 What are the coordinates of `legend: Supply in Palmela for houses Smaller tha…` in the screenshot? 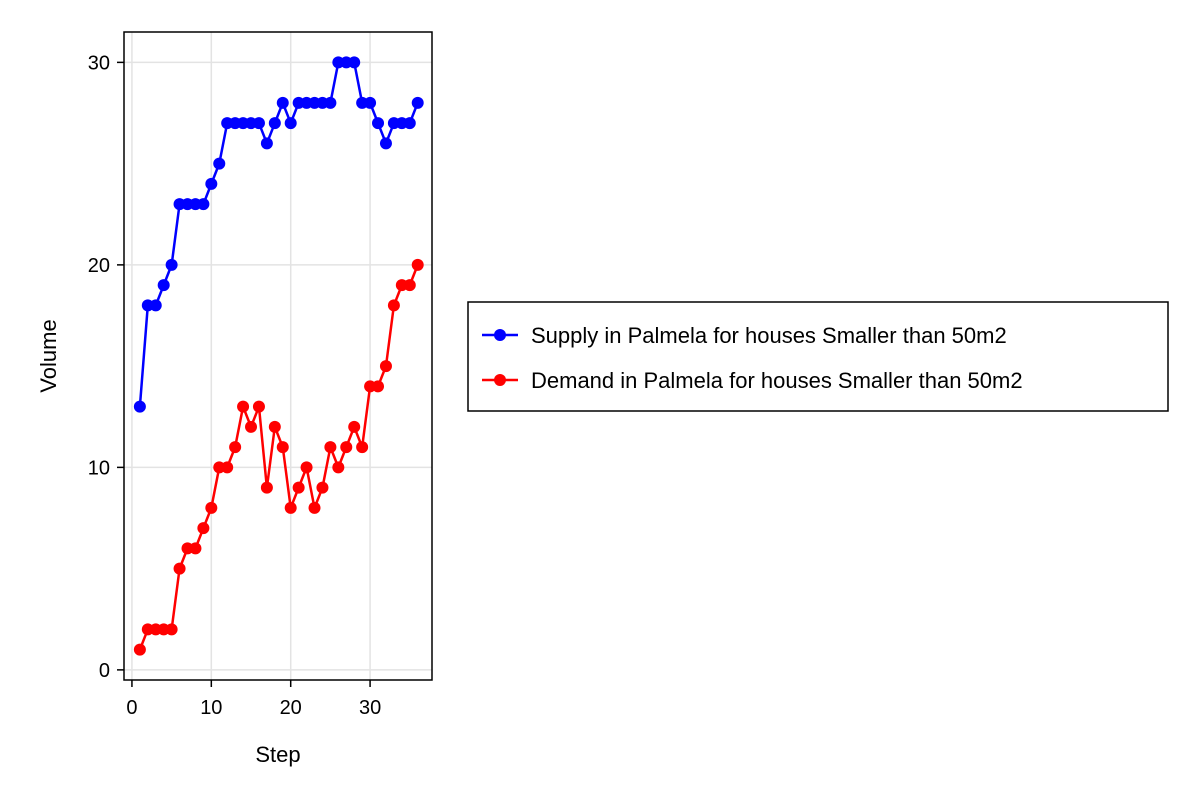 It's located at (818, 356).